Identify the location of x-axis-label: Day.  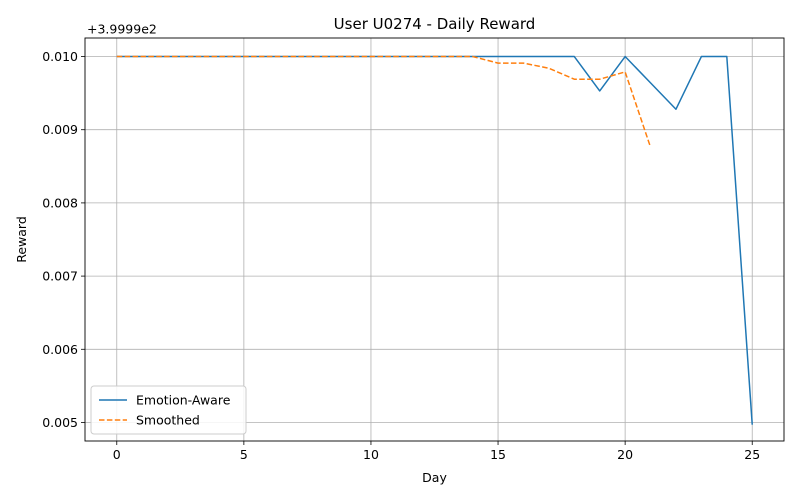
(434, 477).